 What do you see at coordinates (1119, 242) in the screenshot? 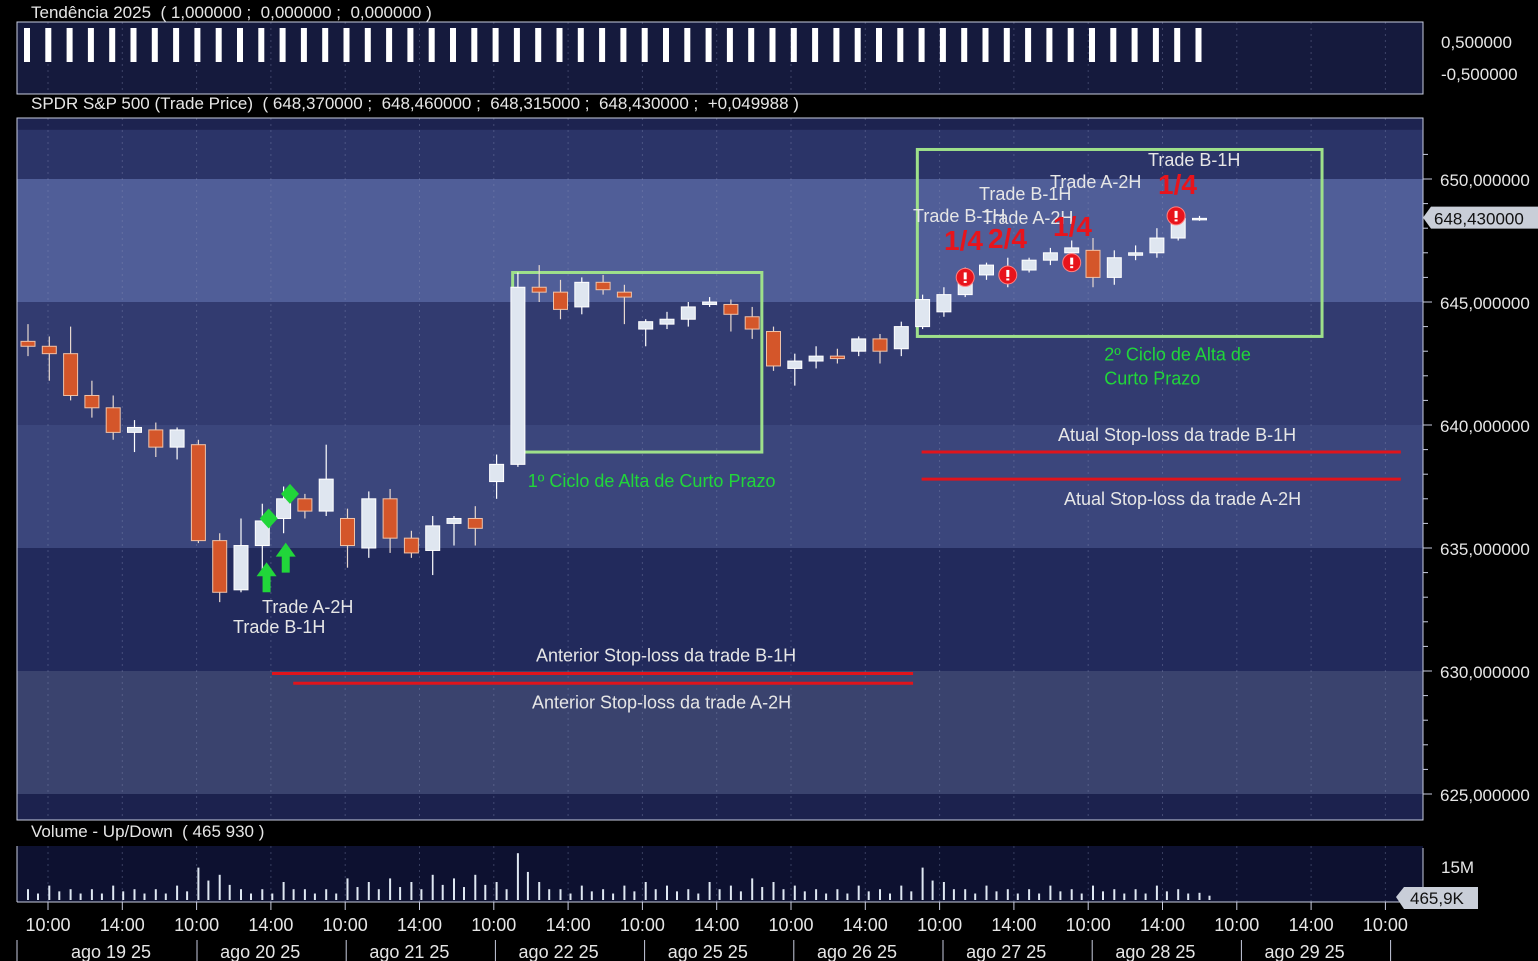
I see `cycle-box` at bounding box center [1119, 242].